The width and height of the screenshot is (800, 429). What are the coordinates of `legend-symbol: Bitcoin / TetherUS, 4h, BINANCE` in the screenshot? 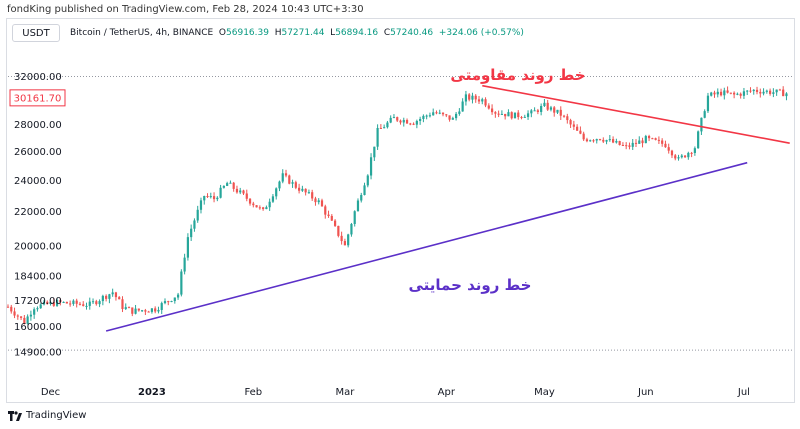 It's located at (142, 33).